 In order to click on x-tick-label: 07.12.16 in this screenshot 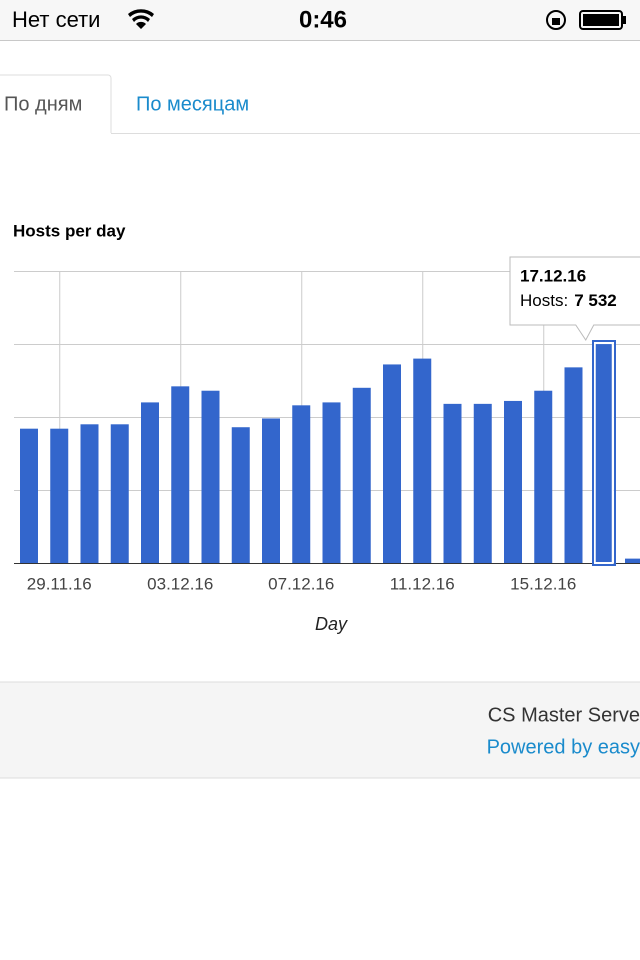, I will do `click(301, 583)`.